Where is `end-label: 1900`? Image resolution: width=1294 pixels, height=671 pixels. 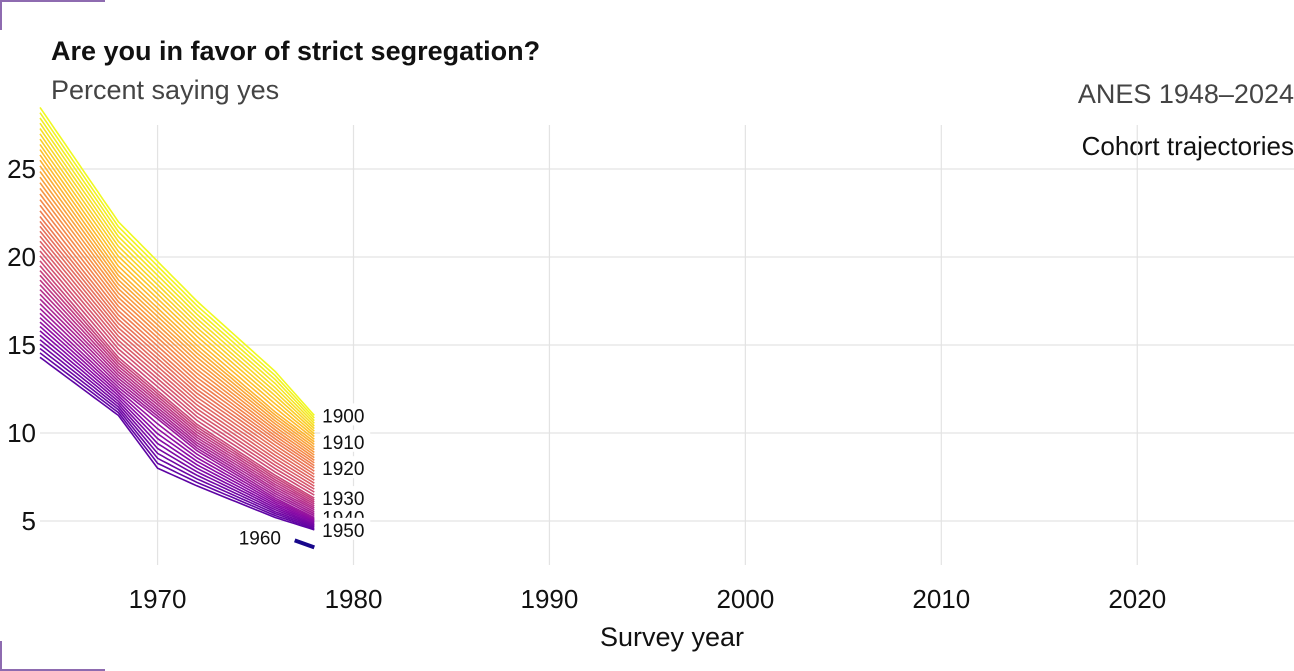
end-label: 1900 is located at coordinates (343, 416).